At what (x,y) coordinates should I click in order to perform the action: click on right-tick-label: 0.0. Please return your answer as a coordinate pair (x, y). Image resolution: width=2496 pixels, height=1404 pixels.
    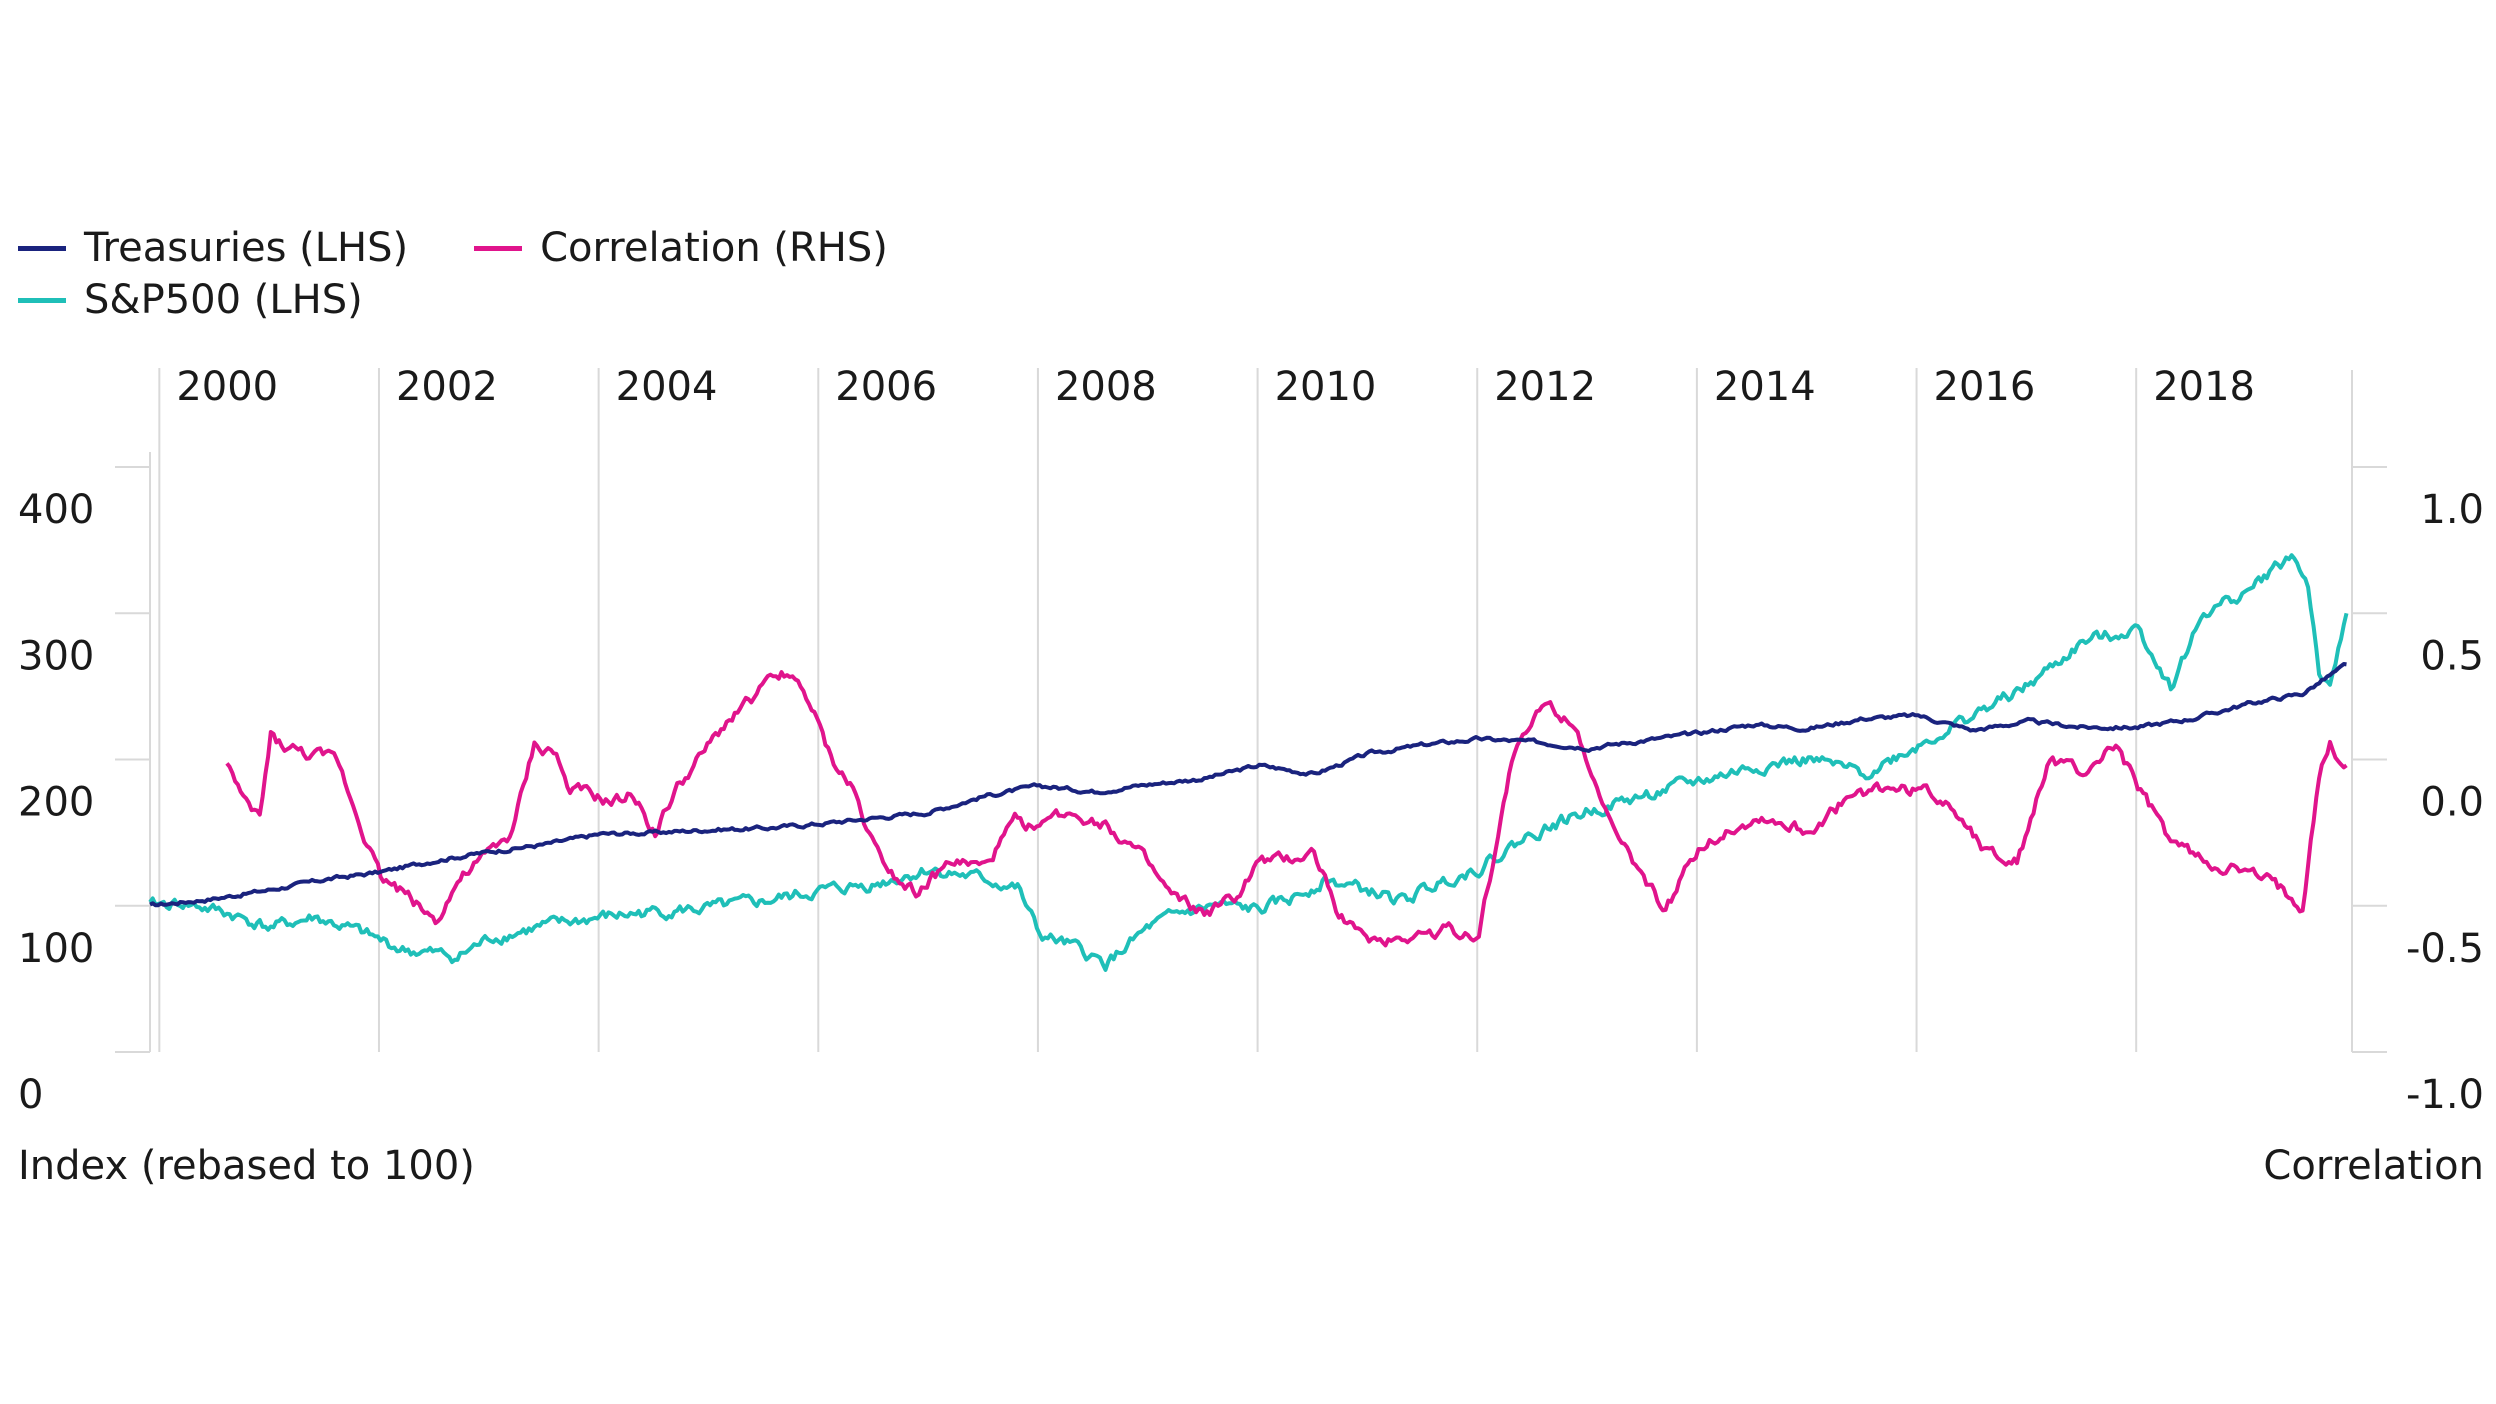
    Looking at the image, I should click on (2452, 803).